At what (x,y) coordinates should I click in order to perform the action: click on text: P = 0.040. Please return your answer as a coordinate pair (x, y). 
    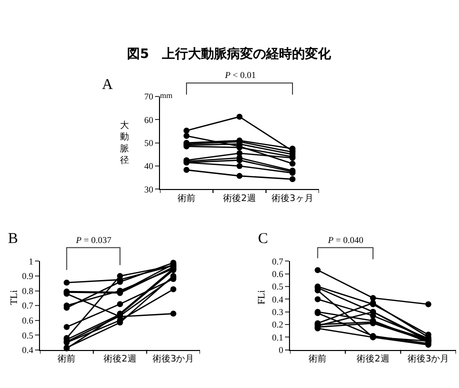
    Looking at the image, I should click on (345, 240).